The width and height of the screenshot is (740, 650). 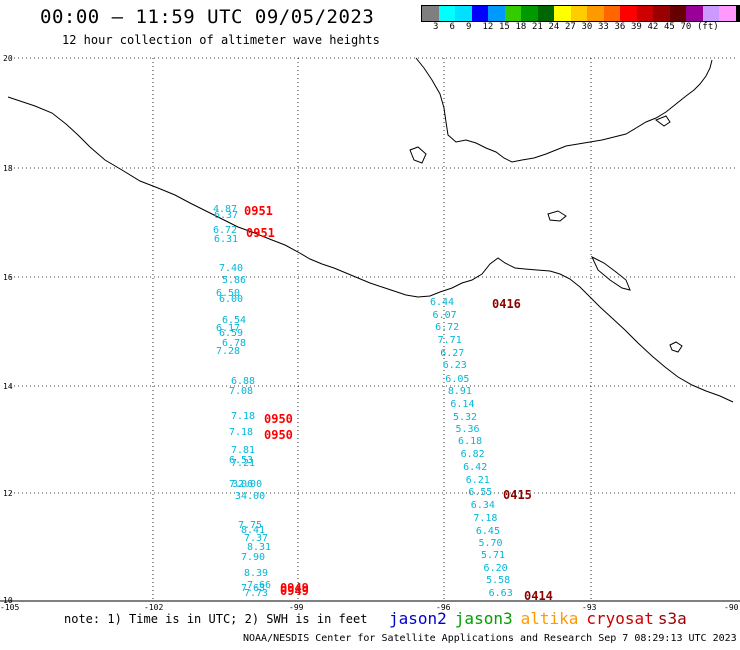 I want to click on wave-height-value: 7.21, so click(x=243, y=463).